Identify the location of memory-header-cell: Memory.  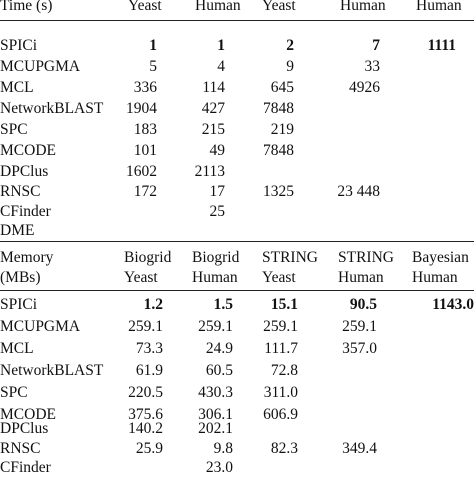
(27, 257).